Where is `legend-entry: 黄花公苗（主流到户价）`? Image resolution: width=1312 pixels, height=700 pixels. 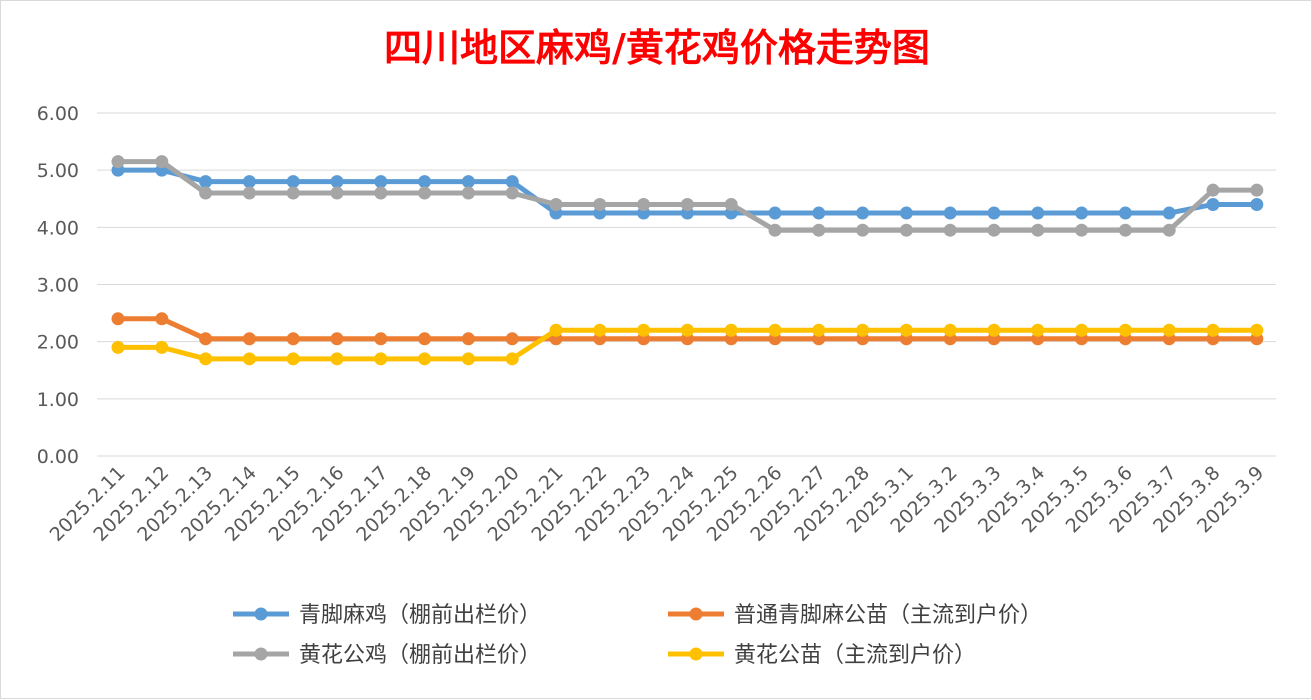 legend-entry: 黄花公苗（主流到户价） is located at coordinates (822, 655).